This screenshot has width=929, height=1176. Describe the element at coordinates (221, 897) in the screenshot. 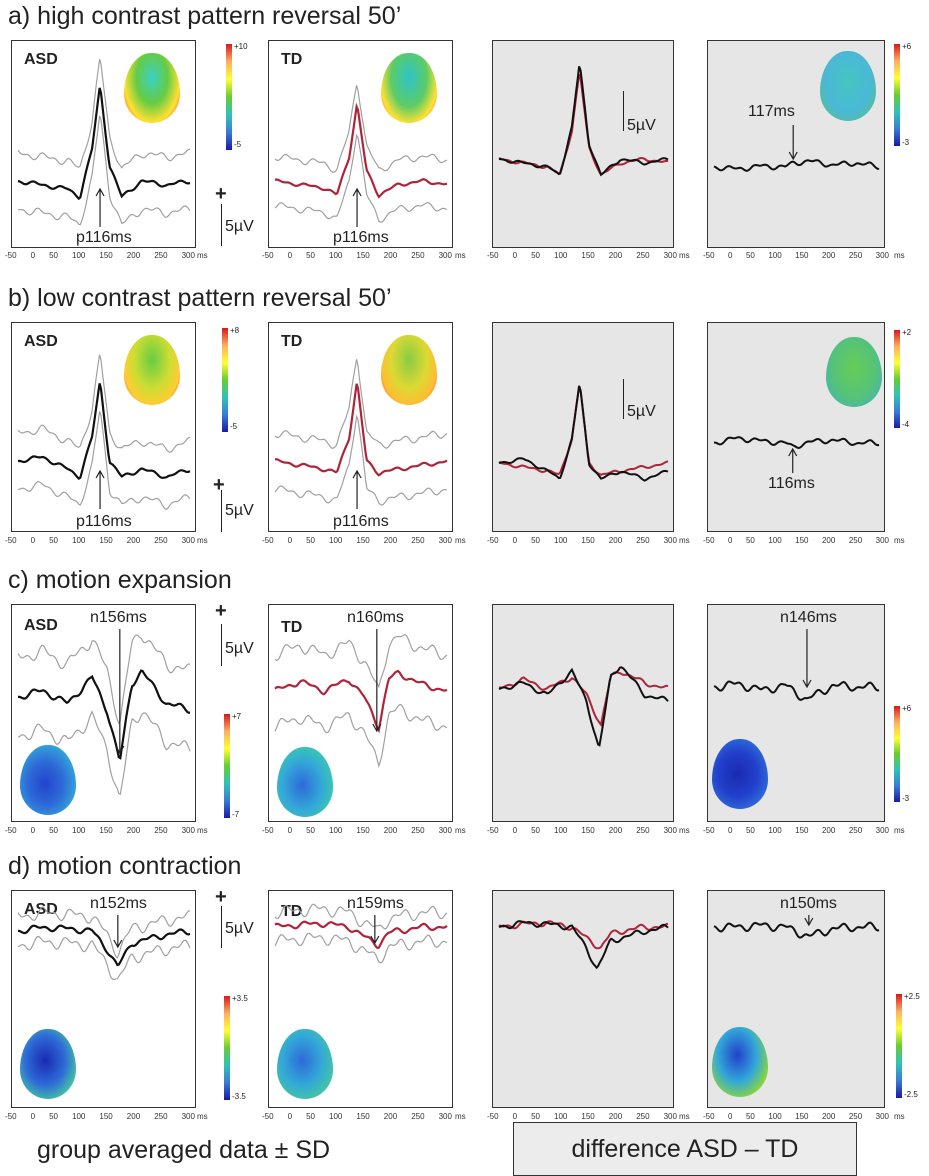

I see `polarity-plus: +` at that location.